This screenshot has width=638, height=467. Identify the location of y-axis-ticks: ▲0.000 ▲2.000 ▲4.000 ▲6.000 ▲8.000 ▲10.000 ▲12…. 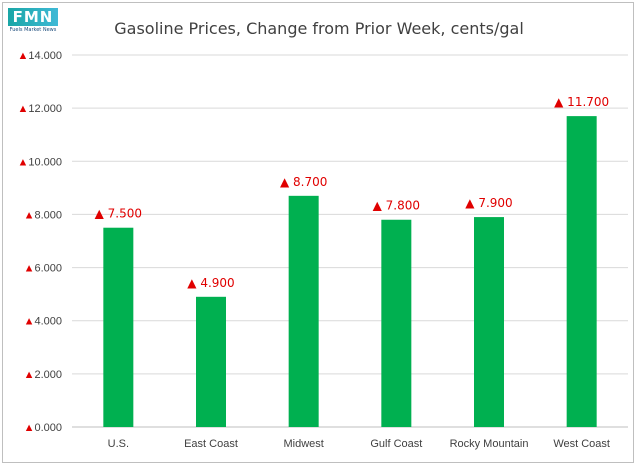
(39, 242).